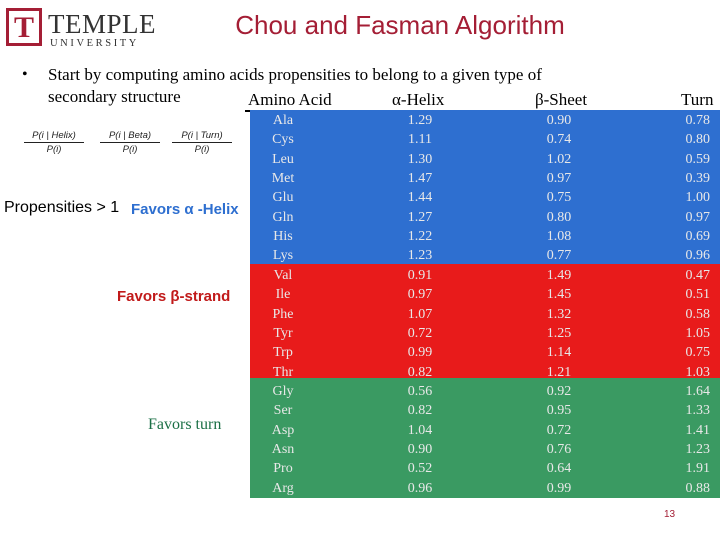 The height and width of the screenshot is (540, 720). Describe the element at coordinates (698, 449) in the screenshot. I see `turn-propensity-cell: 1.23` at that location.